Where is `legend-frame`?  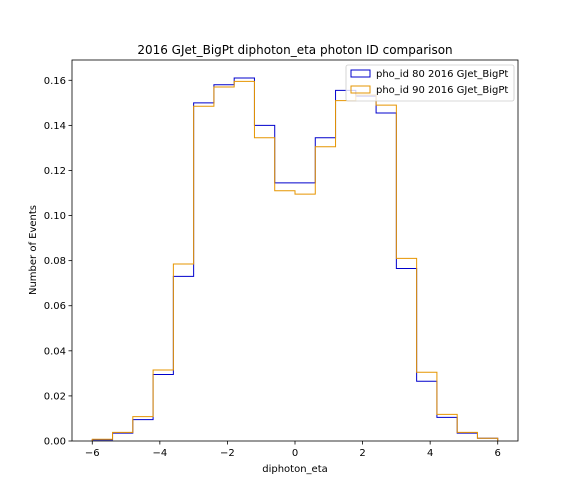
legend-frame is located at coordinates (430, 83).